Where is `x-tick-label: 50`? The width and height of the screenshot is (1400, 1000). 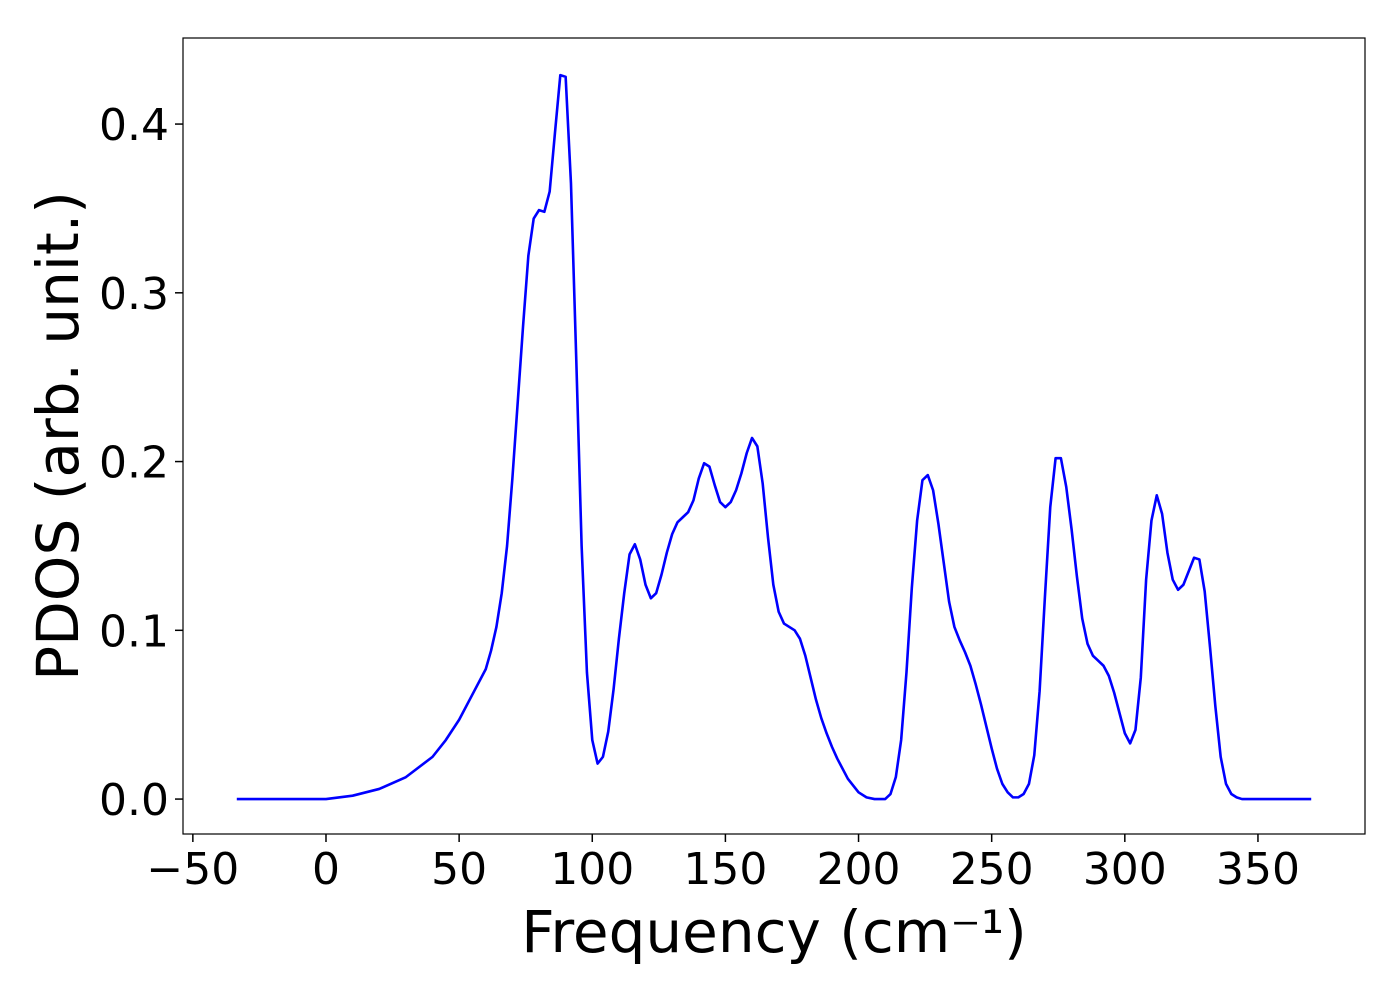 x-tick-label: 50 is located at coordinates (459, 869).